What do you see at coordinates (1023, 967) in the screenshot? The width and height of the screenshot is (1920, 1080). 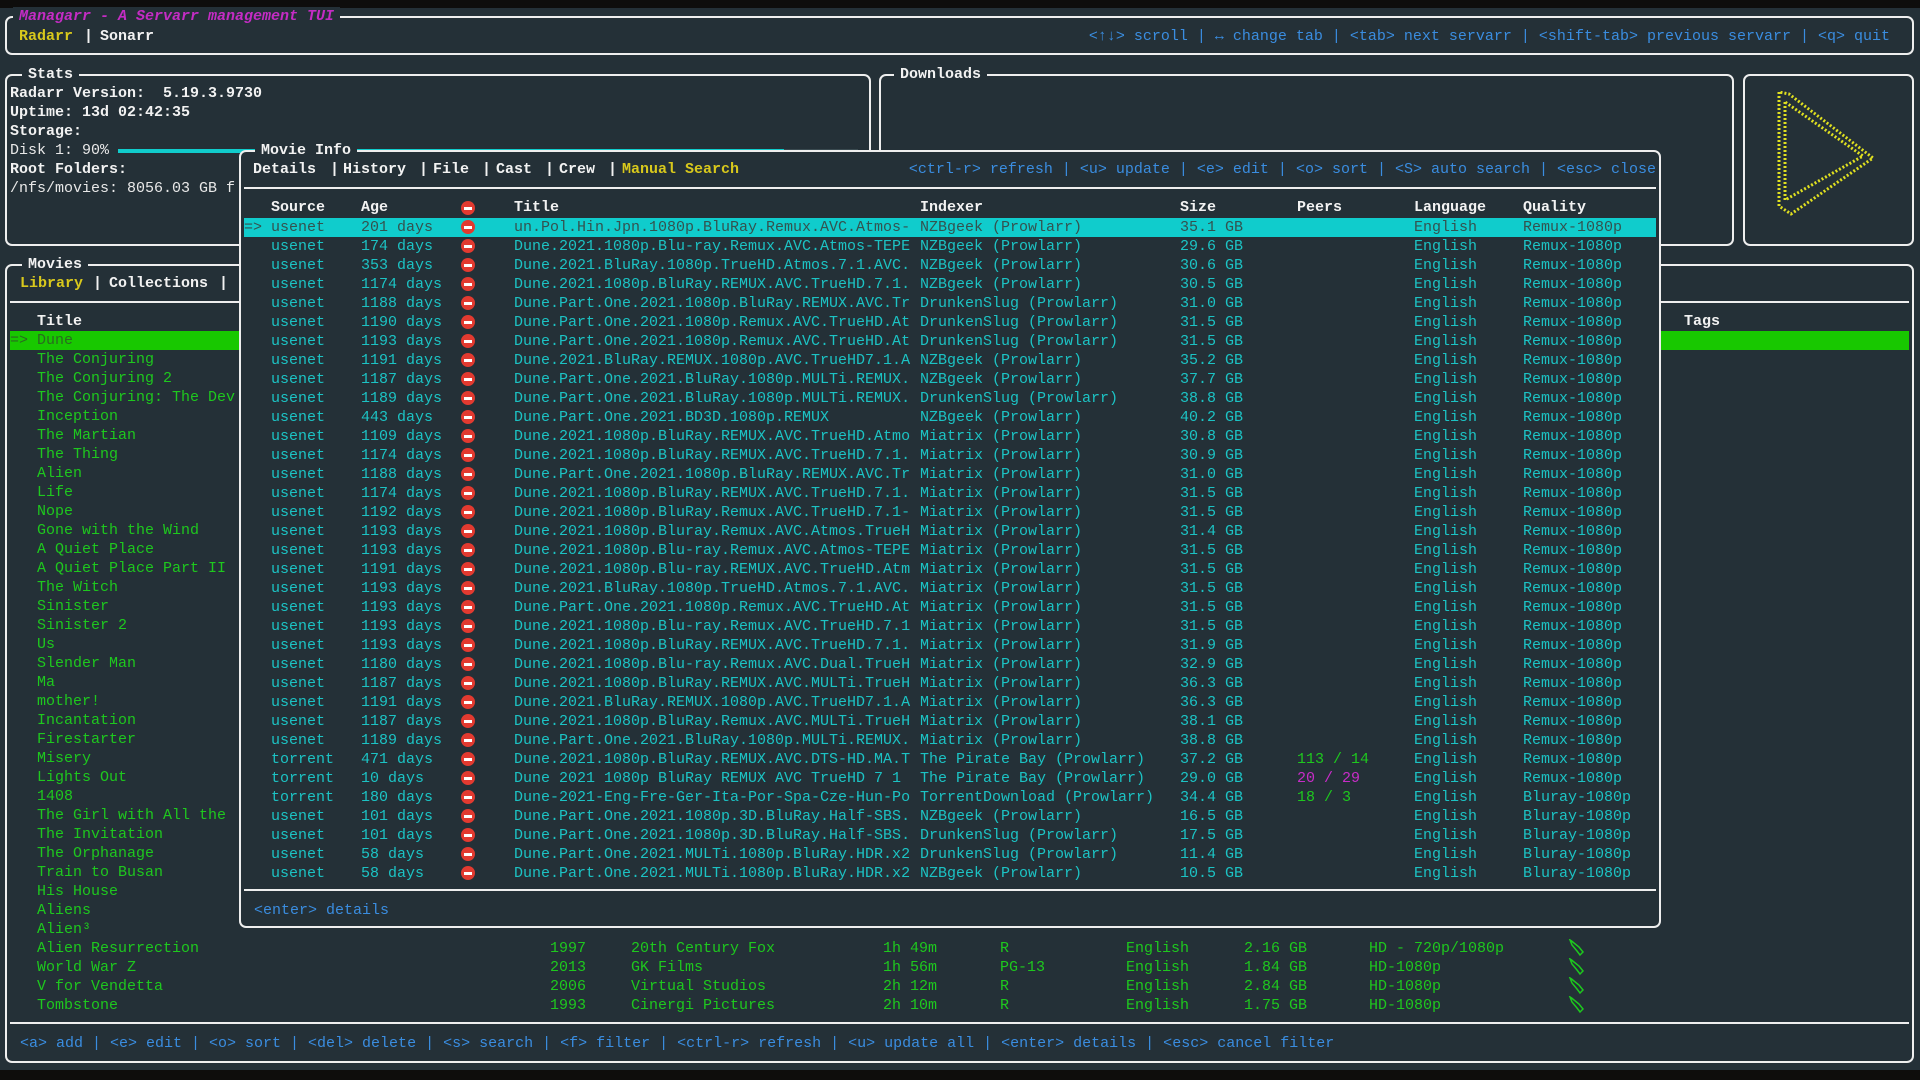 I see `movie-rating: PG-13` at bounding box center [1023, 967].